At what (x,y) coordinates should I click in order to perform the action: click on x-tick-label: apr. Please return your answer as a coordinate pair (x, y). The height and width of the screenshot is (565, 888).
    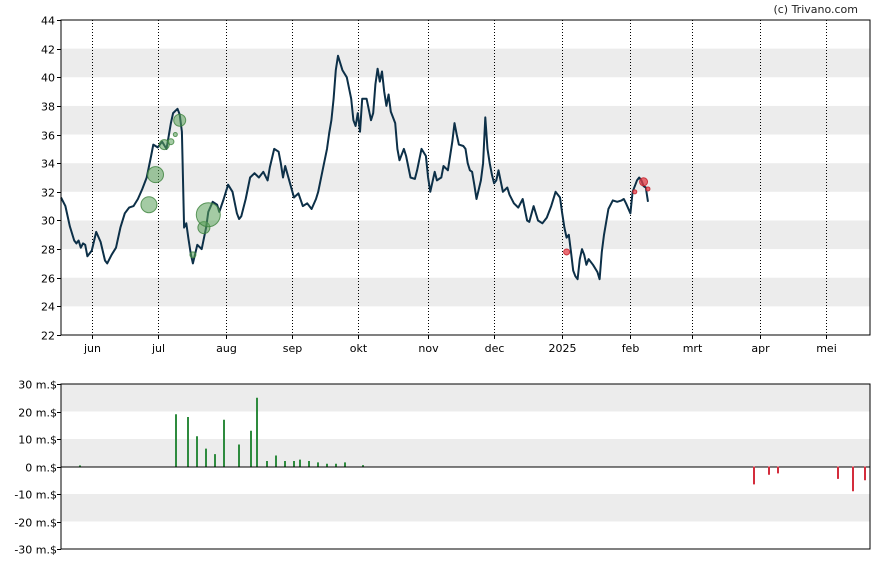
    Looking at the image, I should click on (760, 348).